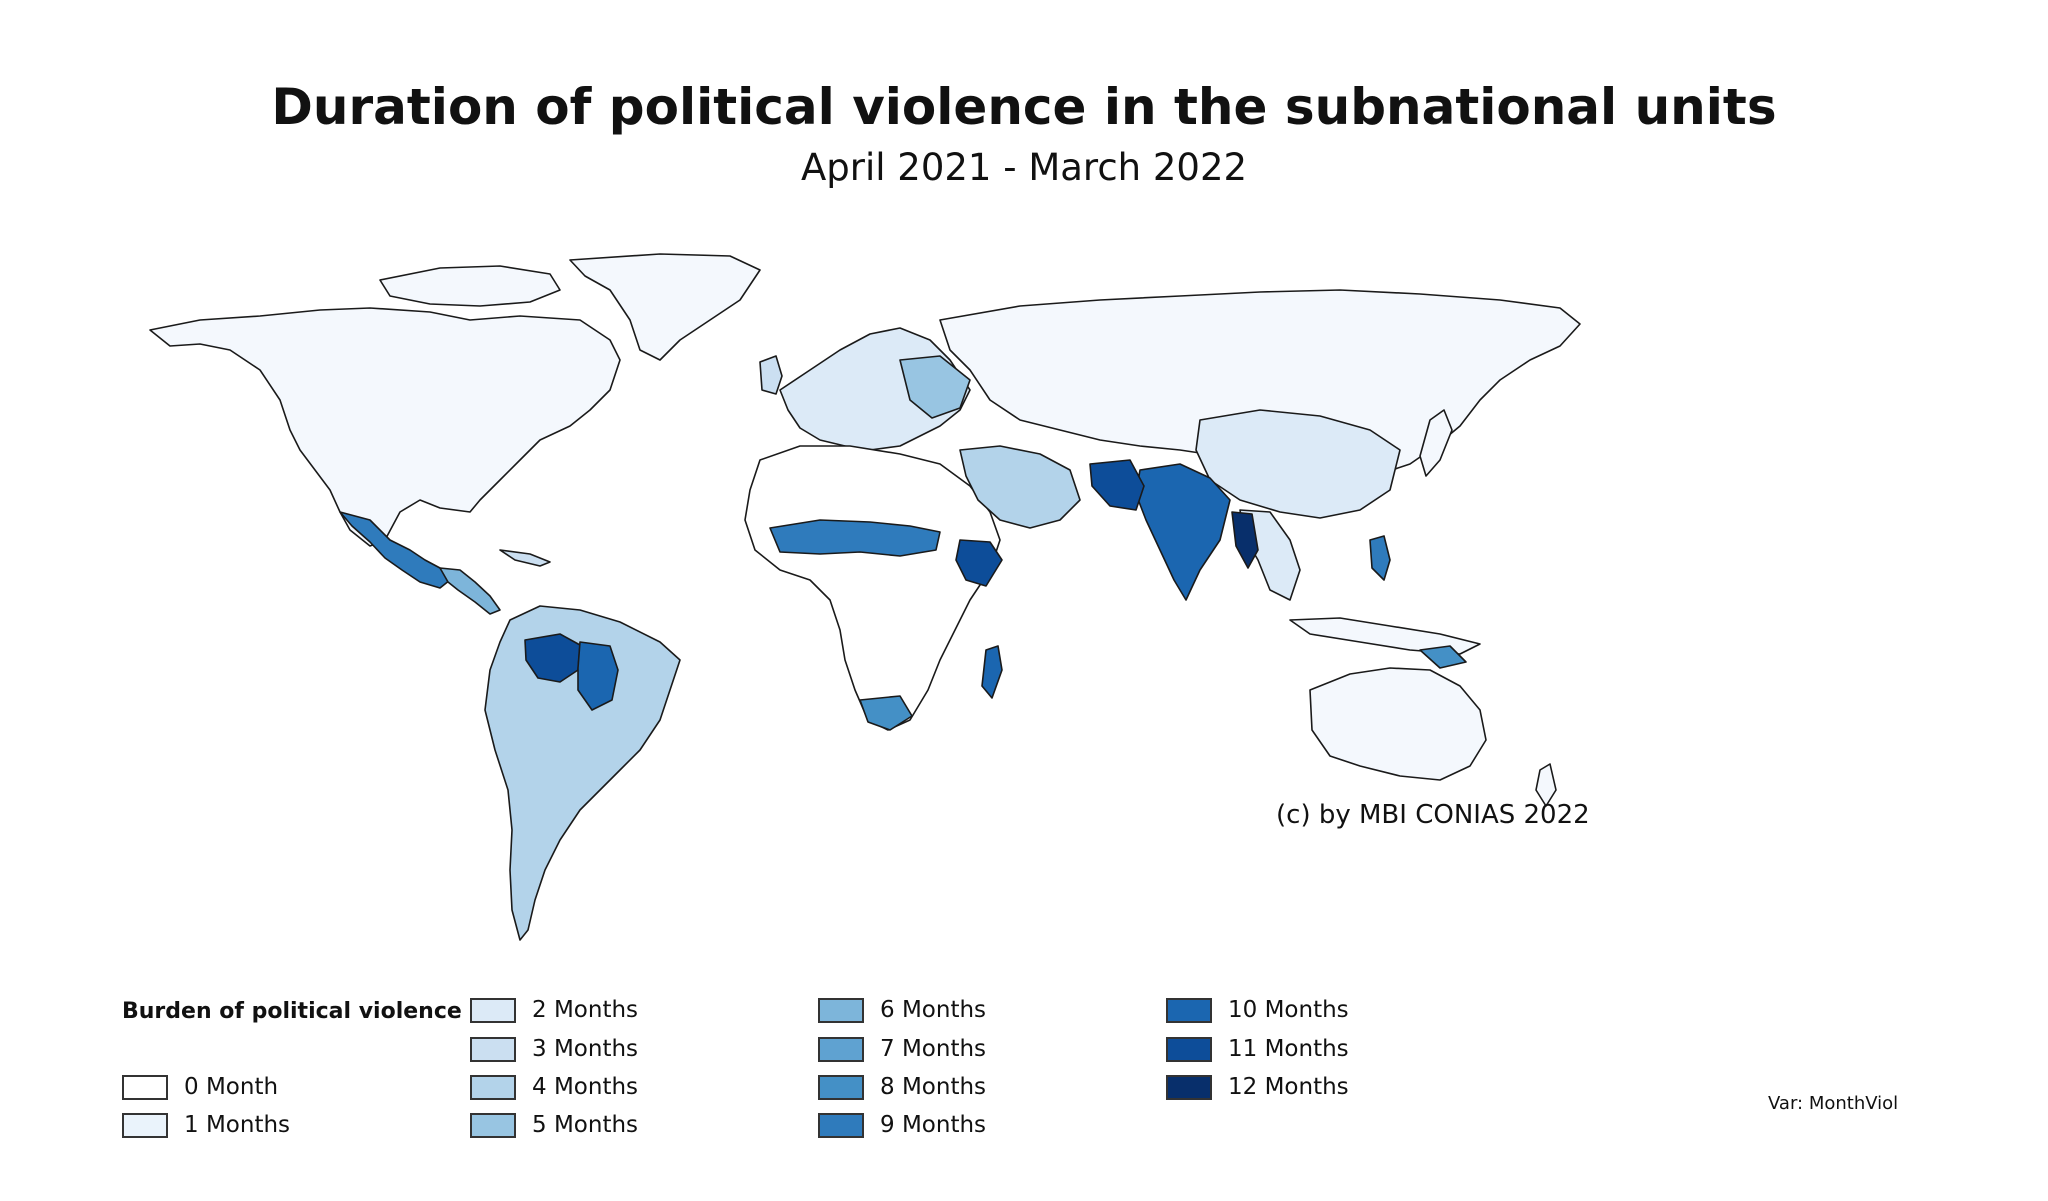 The width and height of the screenshot is (2048, 1201). What do you see at coordinates (585, 1010) in the screenshot?
I see `legend-label: 2 Months` at bounding box center [585, 1010].